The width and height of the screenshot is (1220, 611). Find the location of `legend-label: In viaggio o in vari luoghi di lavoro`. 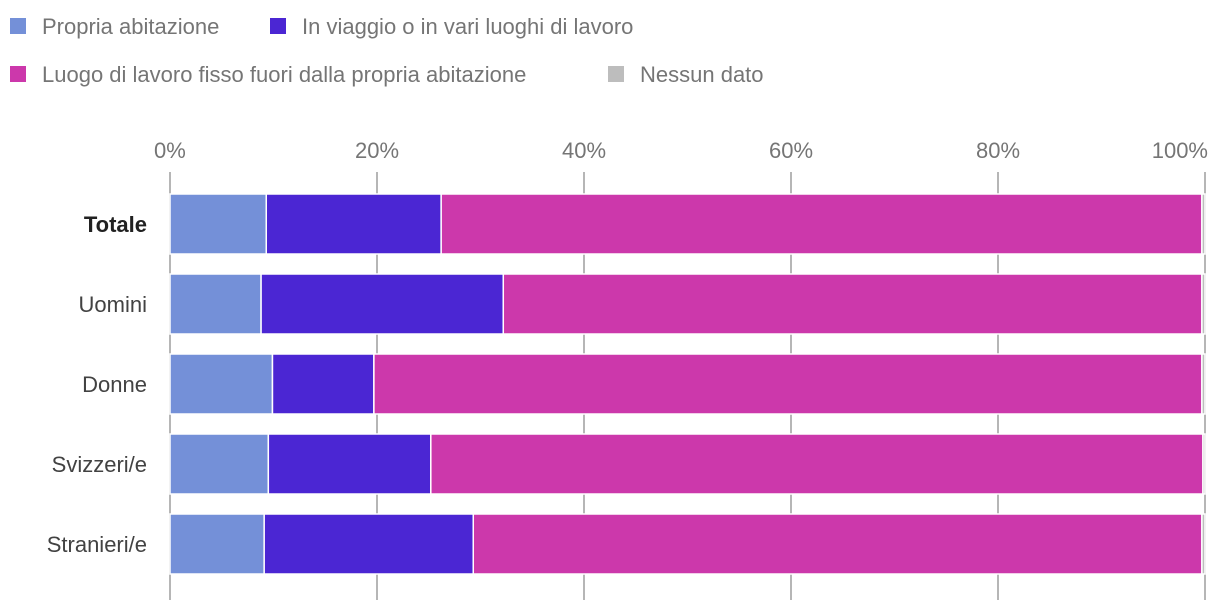

legend-label: In viaggio o in vari luoghi di lavoro is located at coordinates (467, 26).